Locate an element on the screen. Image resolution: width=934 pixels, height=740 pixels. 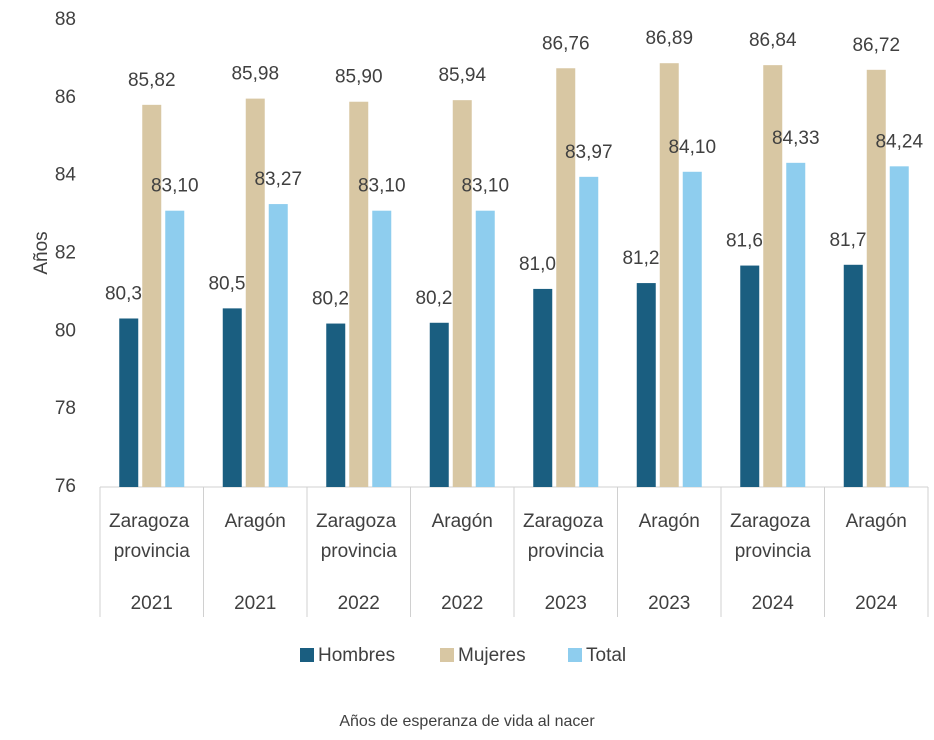
data-label: 83,27 is located at coordinates (278, 179).